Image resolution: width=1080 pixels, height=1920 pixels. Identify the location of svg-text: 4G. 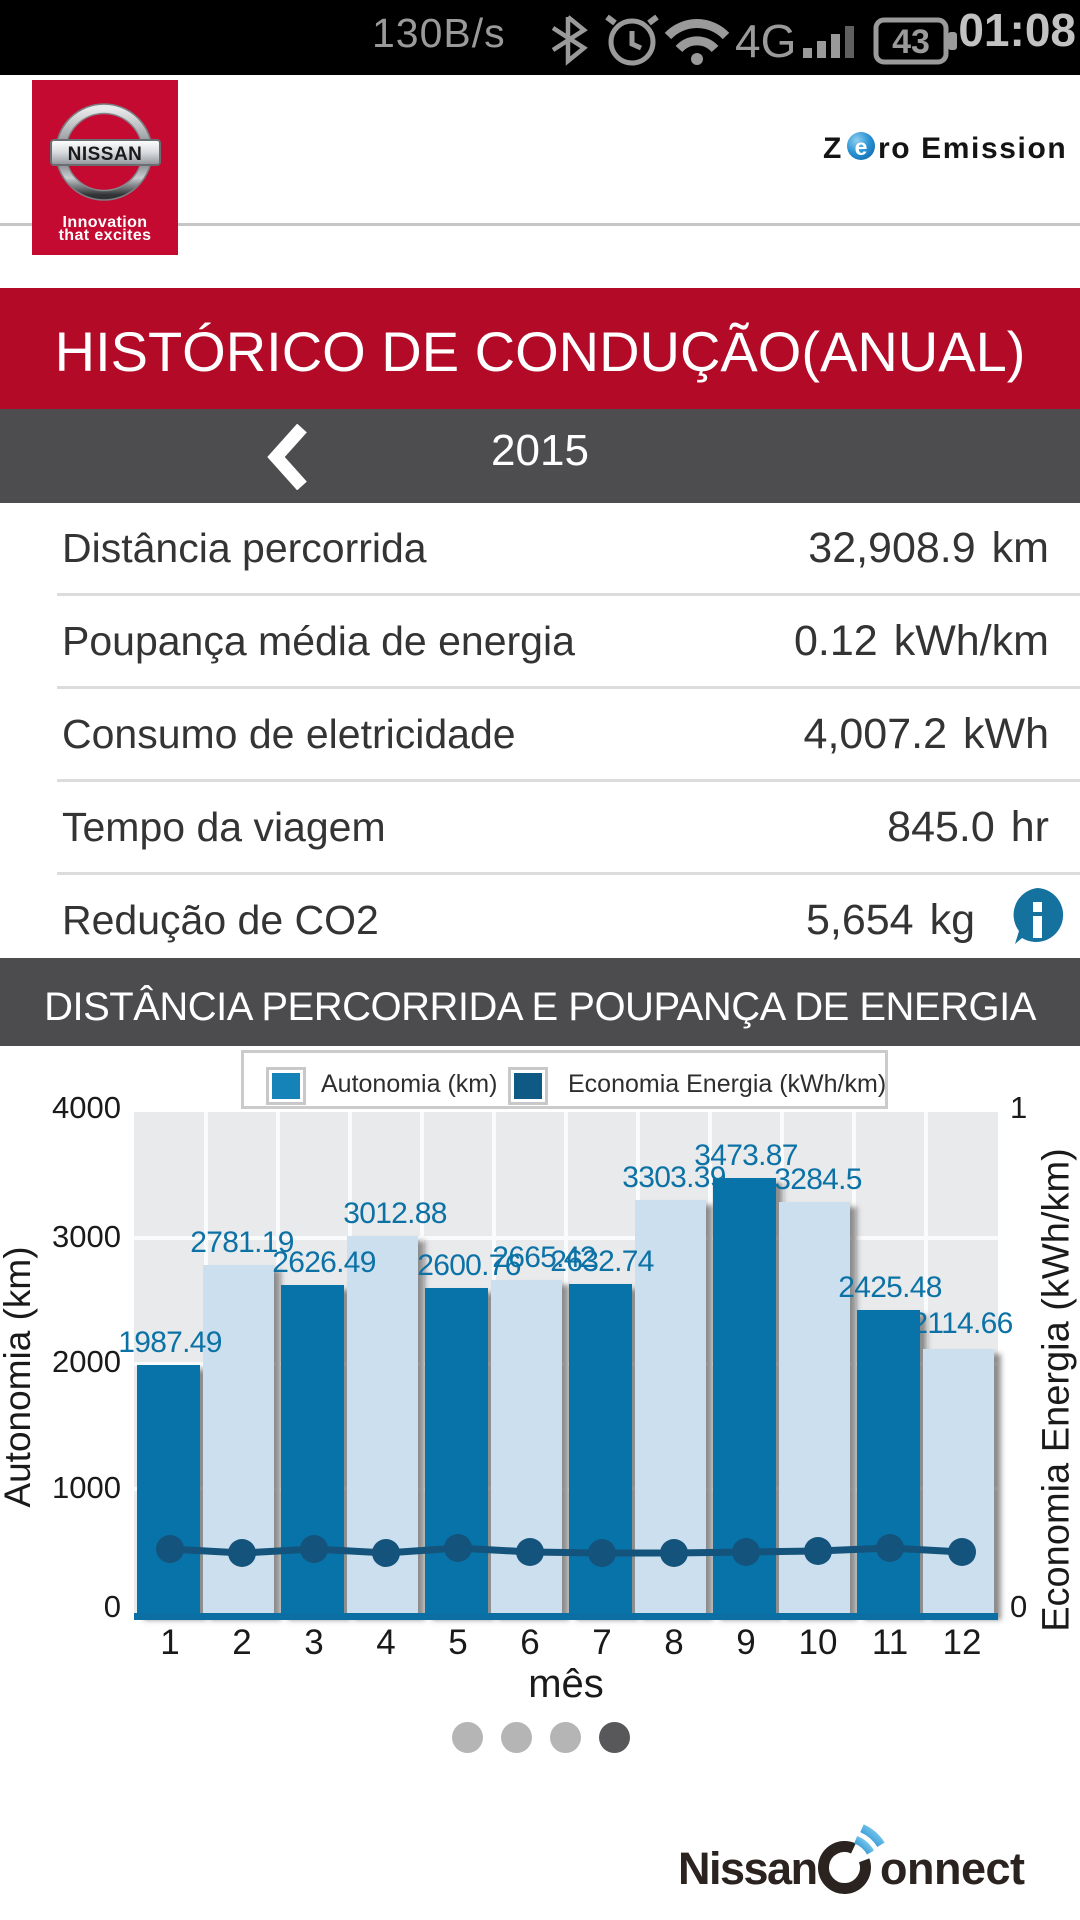
(765, 41).